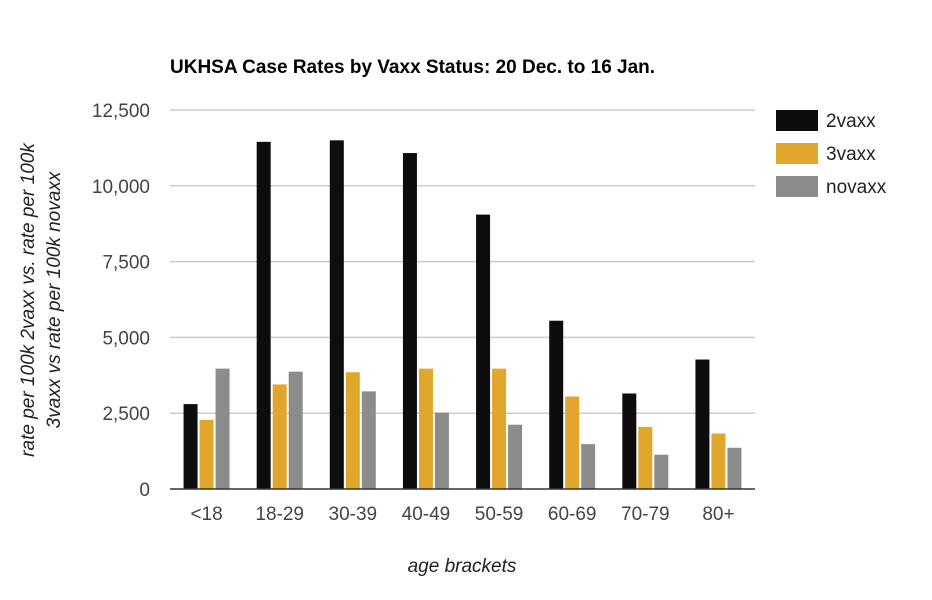  I want to click on legend-swatch-2vaxx, so click(797, 120).